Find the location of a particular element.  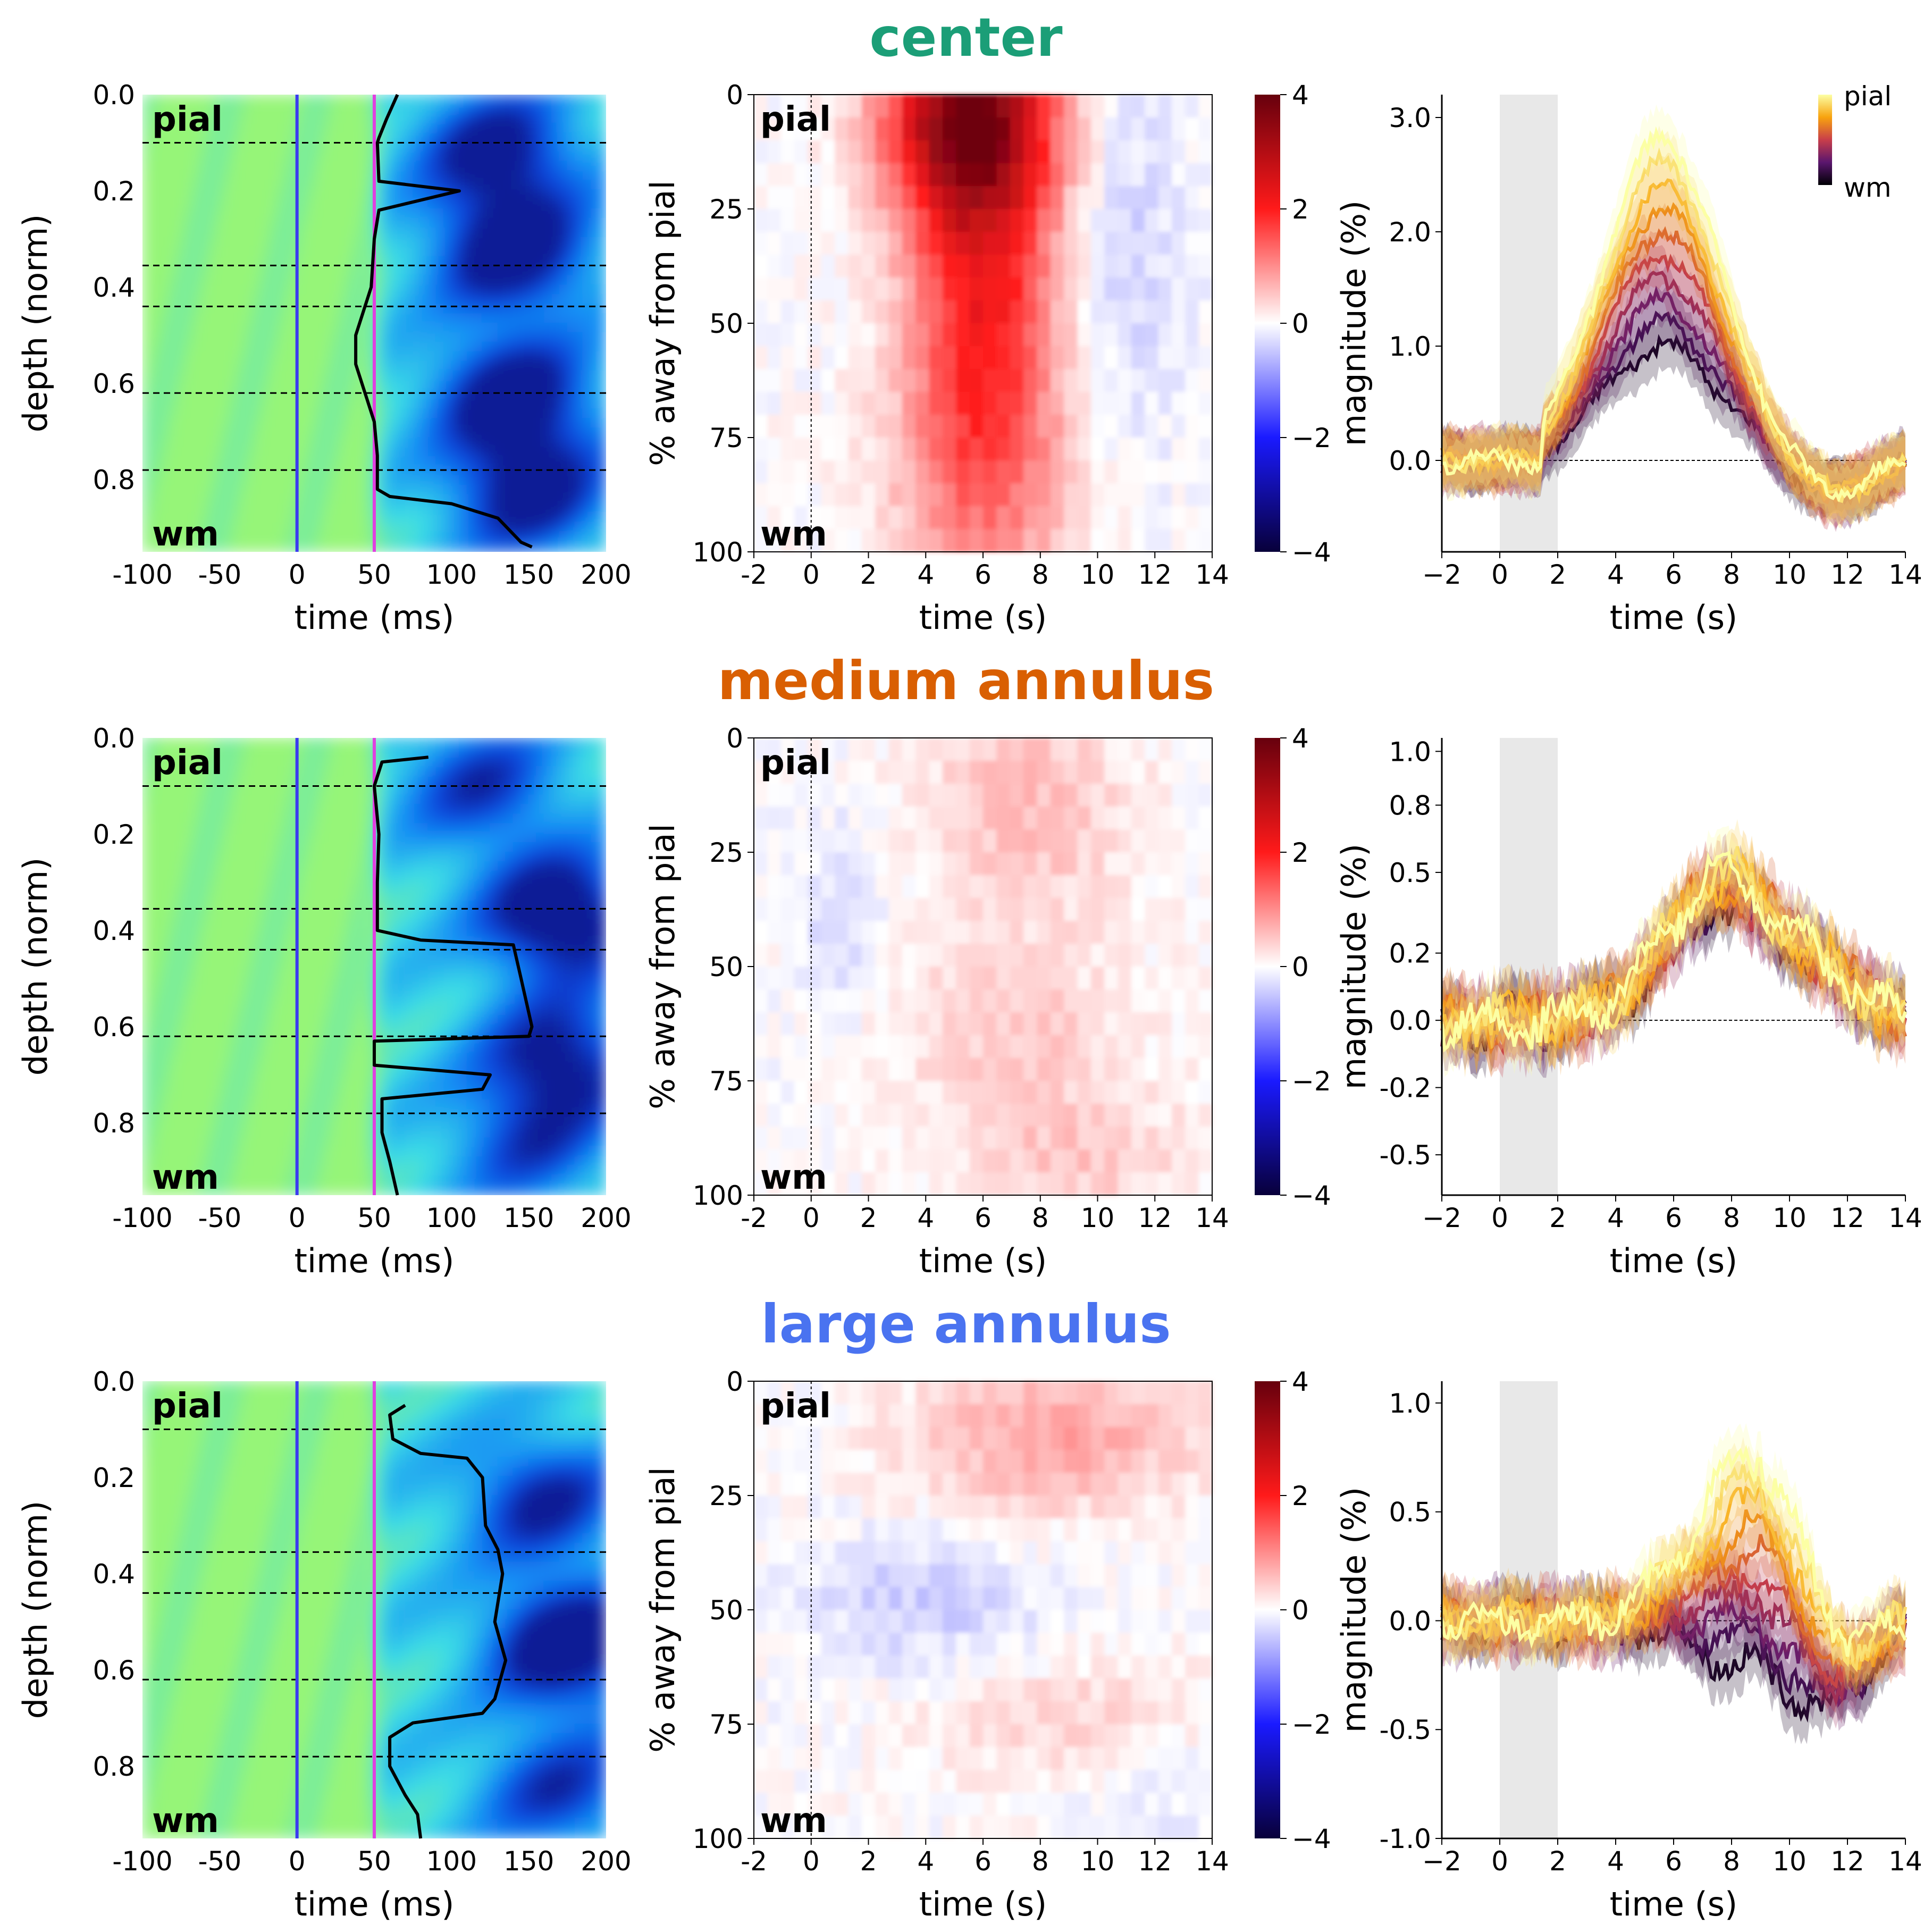

profile-y-tick-label: 75 is located at coordinates (726, 438).